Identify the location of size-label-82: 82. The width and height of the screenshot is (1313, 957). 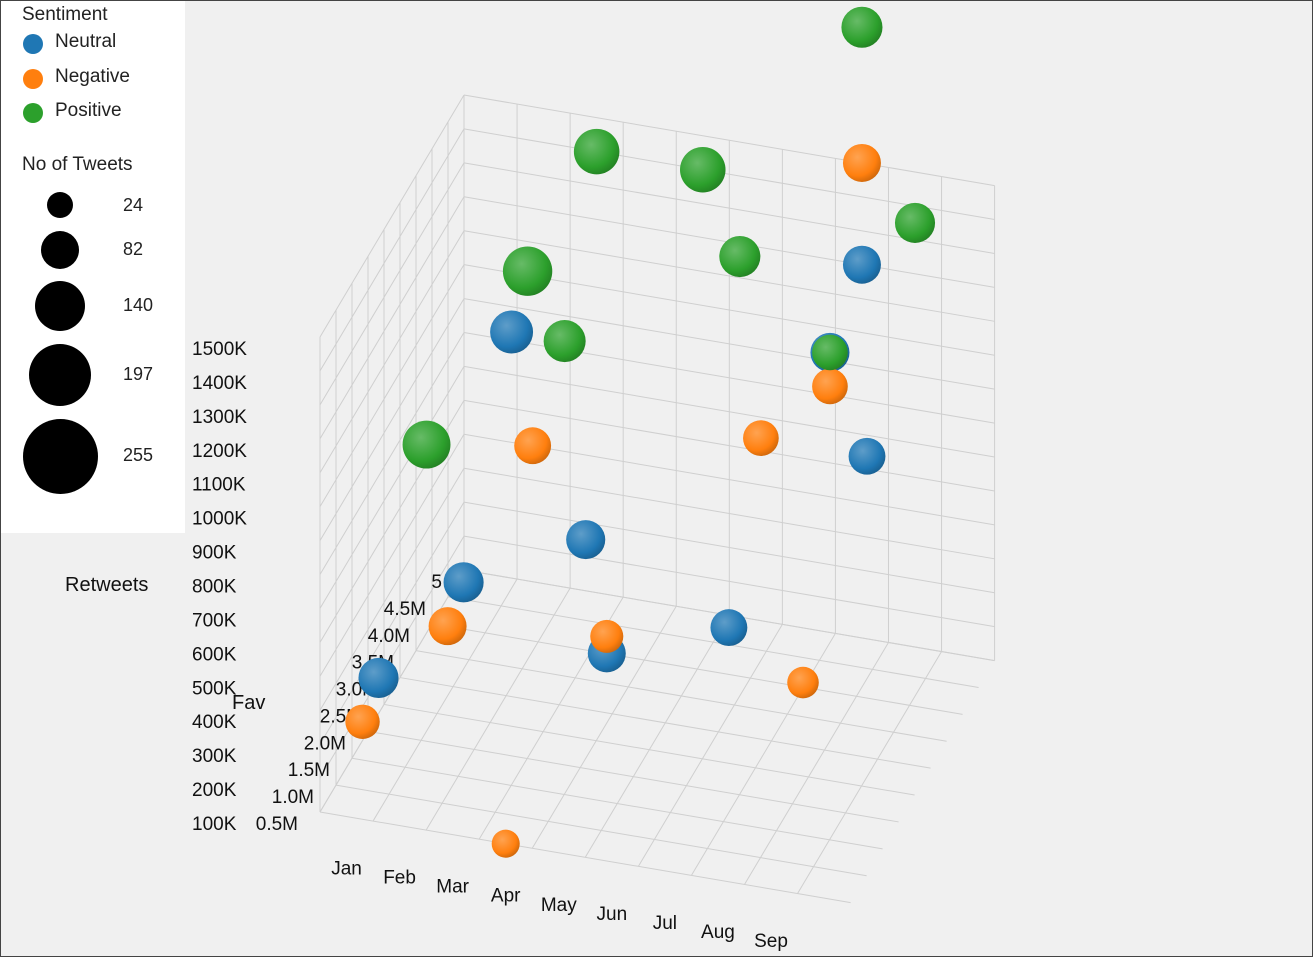
(133, 249).